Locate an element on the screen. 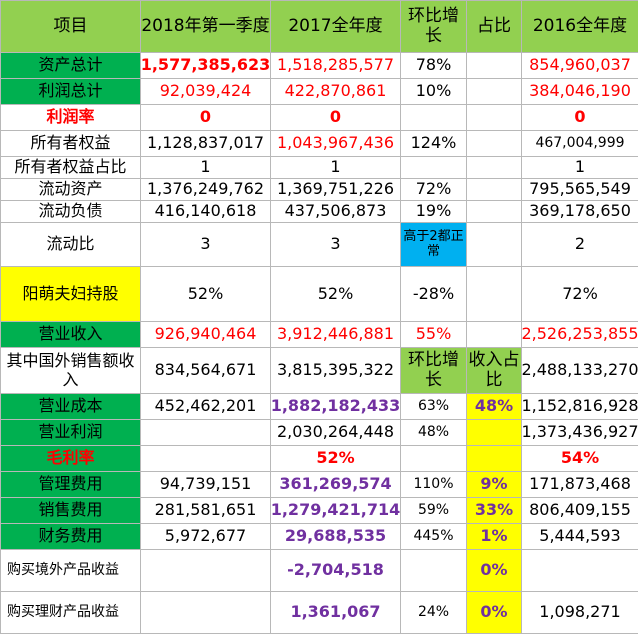 This screenshot has height=634, width=638. cell-operating-cost-growth: 63% is located at coordinates (434, 407).